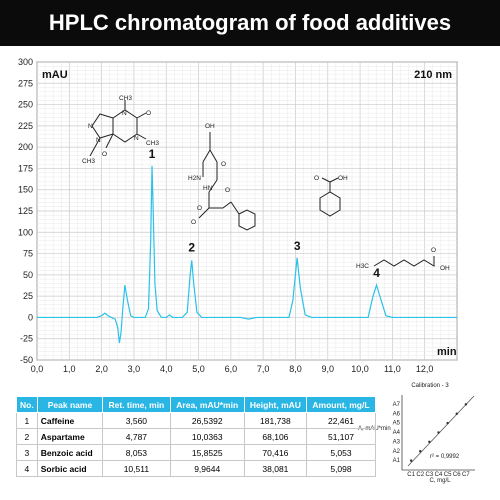  What do you see at coordinates (136, 468) in the screenshot?
I see `cell-ret-time: 10,511` at bounding box center [136, 468].